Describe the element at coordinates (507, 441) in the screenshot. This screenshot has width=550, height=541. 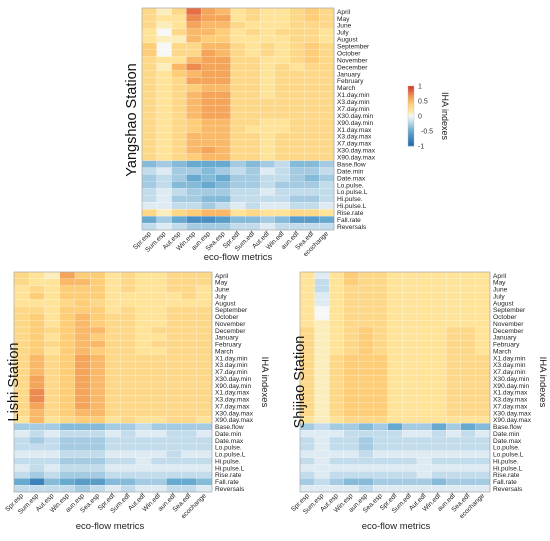
I see `row-label: Date.max` at that location.